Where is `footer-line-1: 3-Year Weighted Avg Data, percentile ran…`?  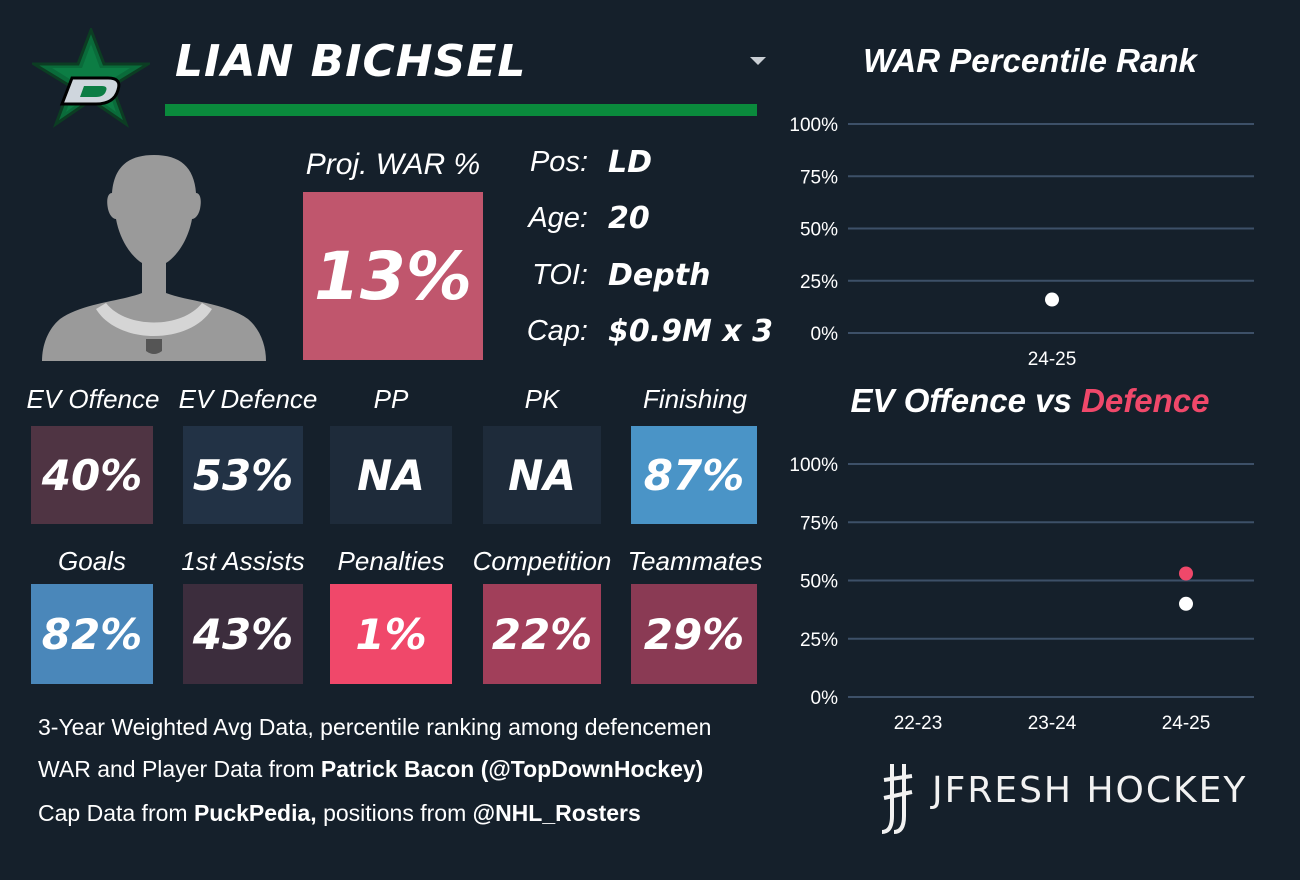 footer-line-1: 3-Year Weighted Avg Data, percentile ran… is located at coordinates (374, 727).